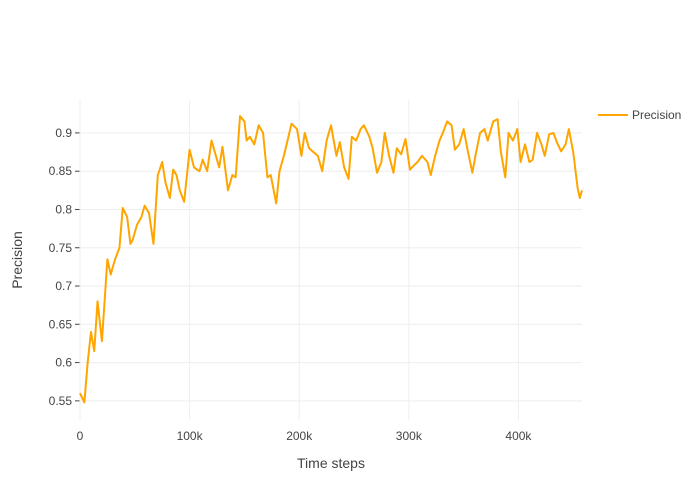 The image size is (700, 500). I want to click on y-tick-label: 0.8, so click(63, 209).